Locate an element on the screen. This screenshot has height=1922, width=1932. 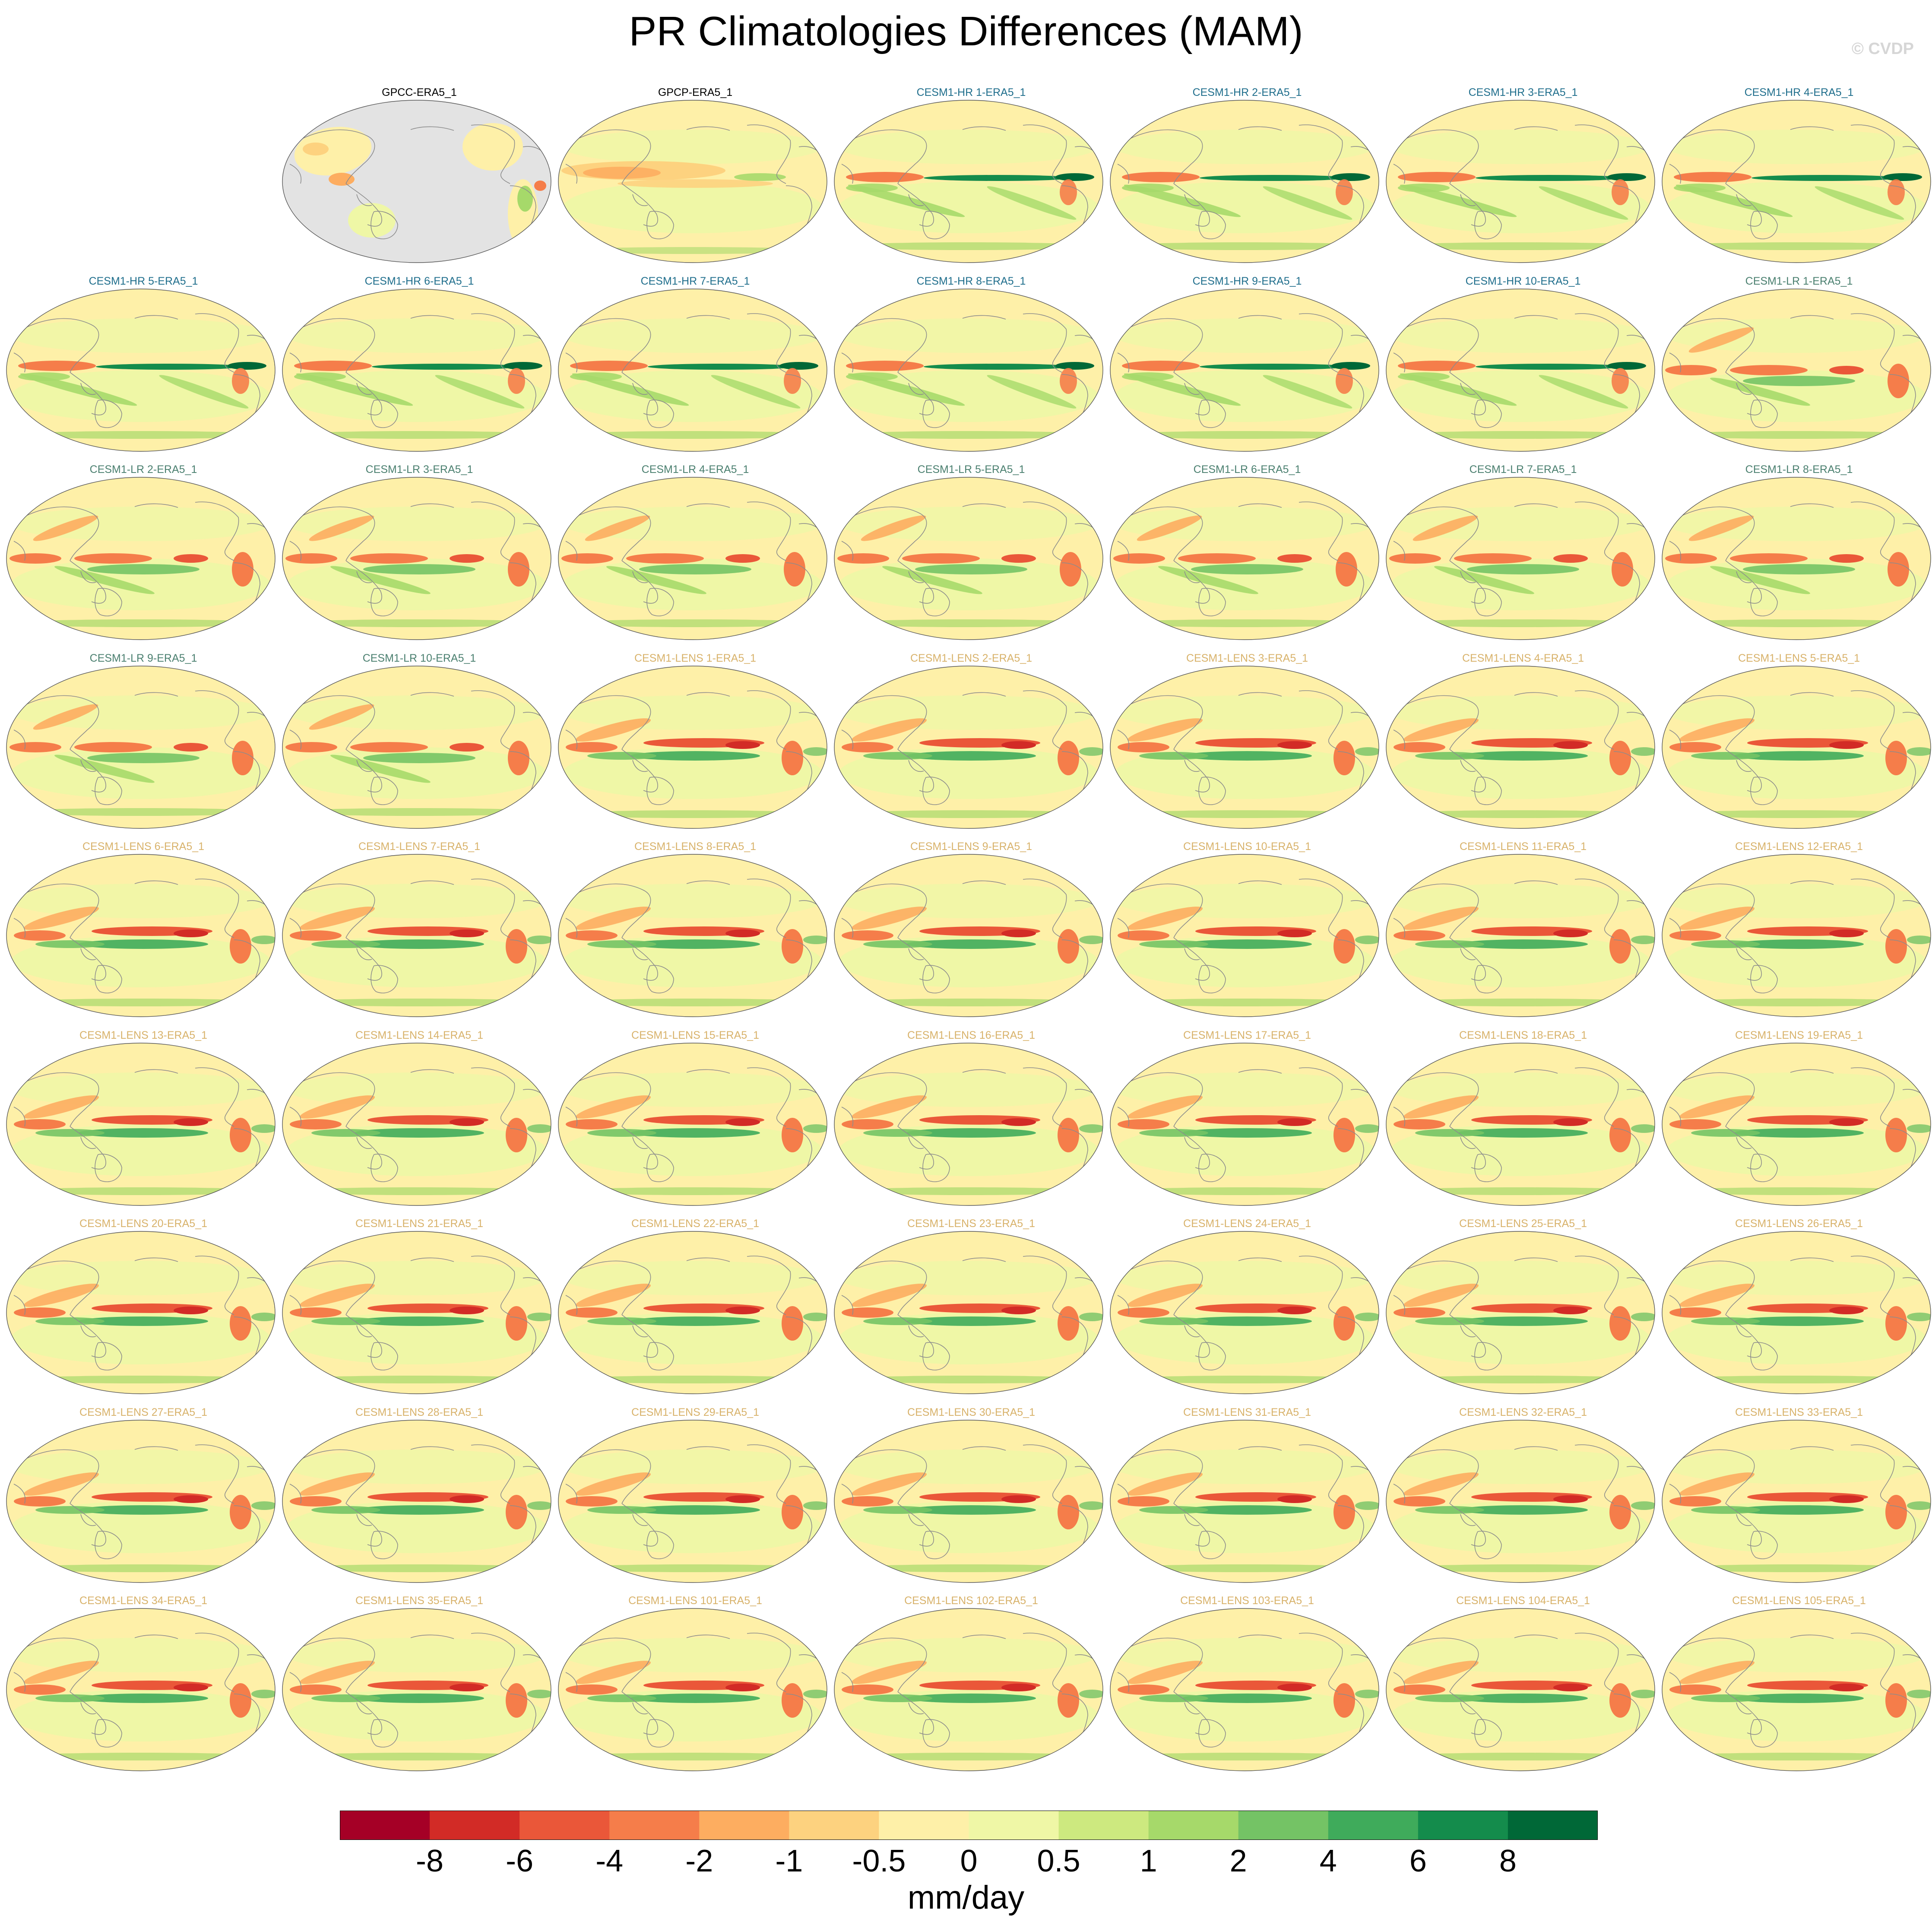
map-panel: CESM1-LR 10-ERA5_1 is located at coordinates (419, 746).